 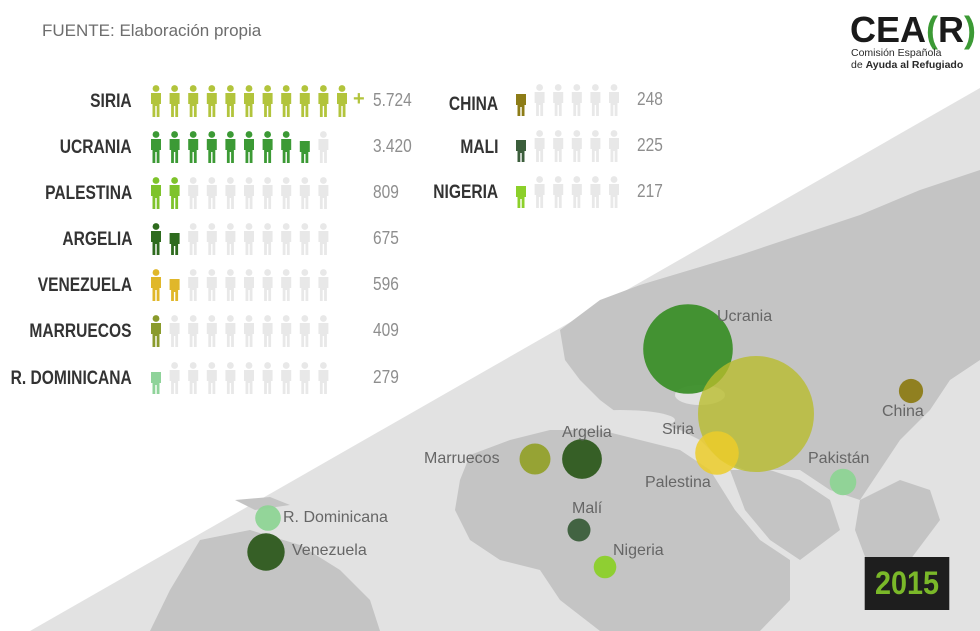 I want to click on logo-paren-open: (, so click(x=932, y=29).